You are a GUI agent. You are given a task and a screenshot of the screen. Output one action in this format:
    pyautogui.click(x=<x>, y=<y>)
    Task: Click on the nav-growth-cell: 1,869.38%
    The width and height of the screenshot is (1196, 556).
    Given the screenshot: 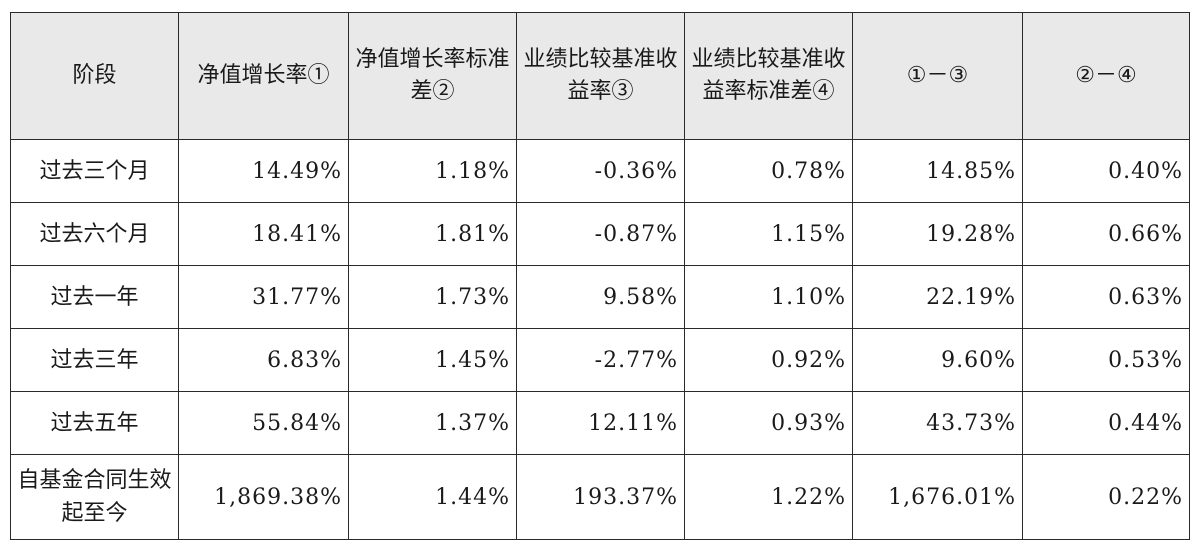 What is the action you would take?
    pyautogui.click(x=263, y=497)
    